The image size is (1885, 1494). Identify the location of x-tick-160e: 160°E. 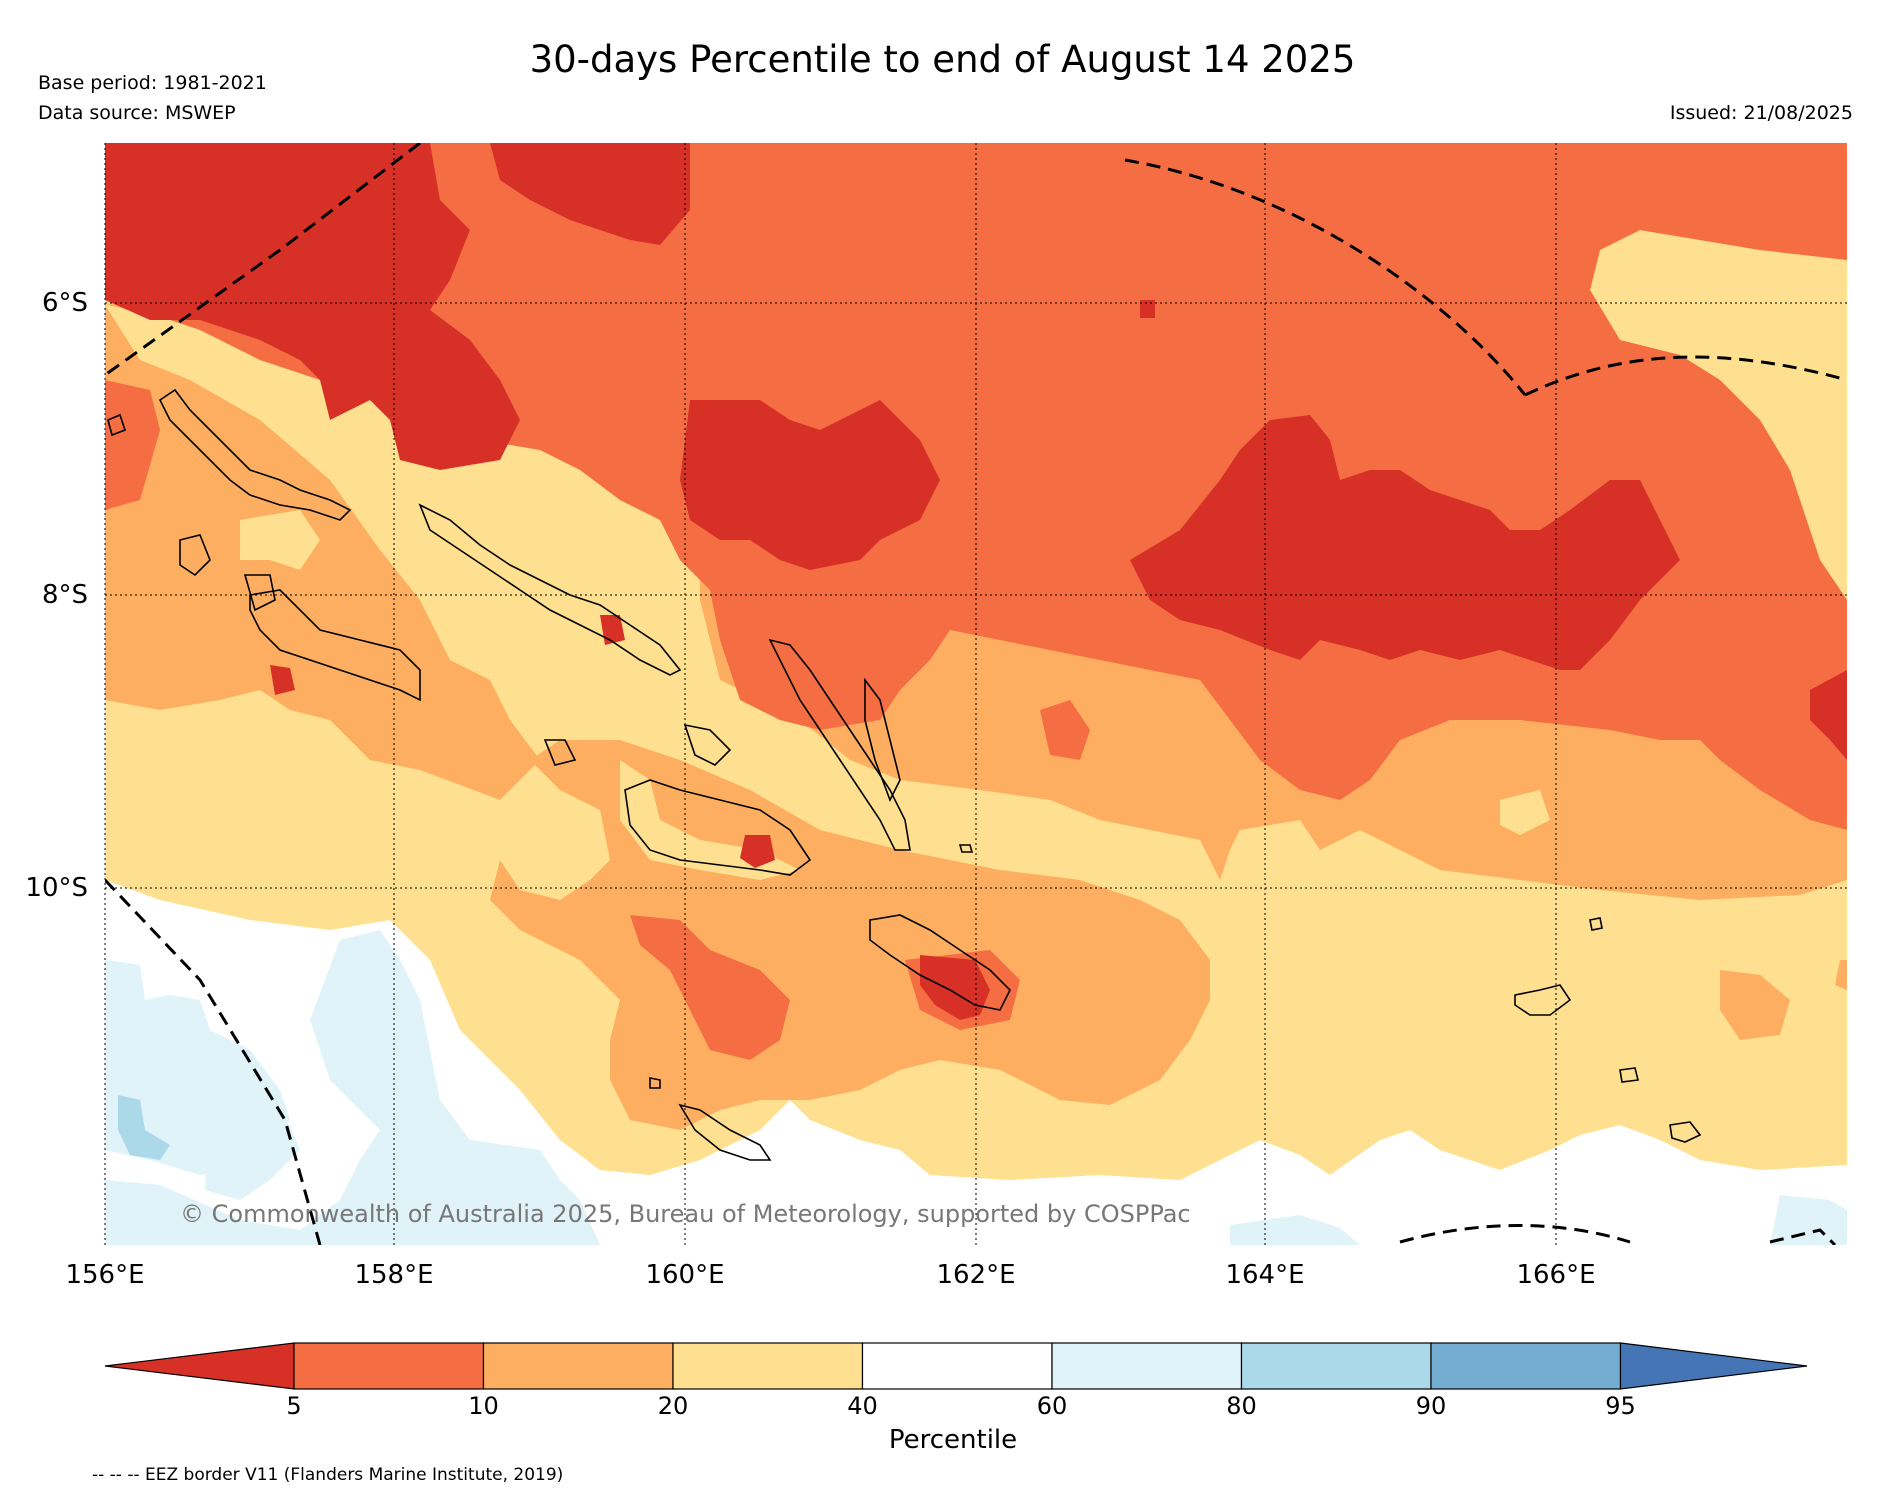
(685, 1275).